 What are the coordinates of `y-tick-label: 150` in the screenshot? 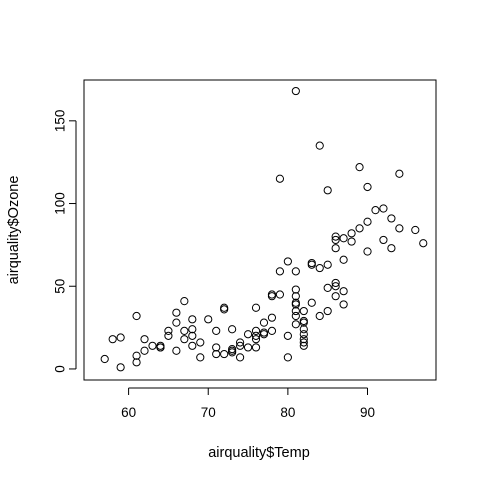 It's located at (60, 121).